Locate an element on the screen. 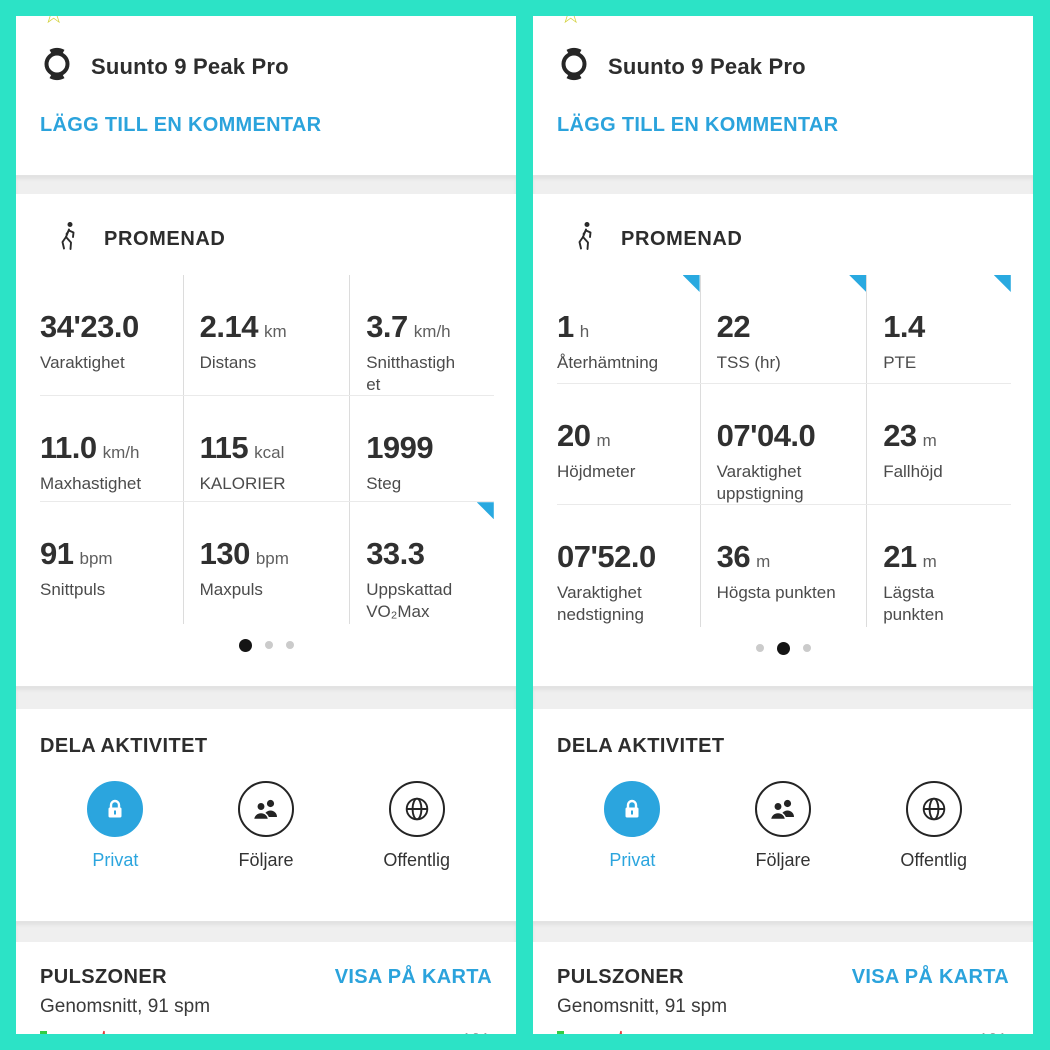  device-row: Suunto 9 Peak Pro is located at coordinates (783, 66).